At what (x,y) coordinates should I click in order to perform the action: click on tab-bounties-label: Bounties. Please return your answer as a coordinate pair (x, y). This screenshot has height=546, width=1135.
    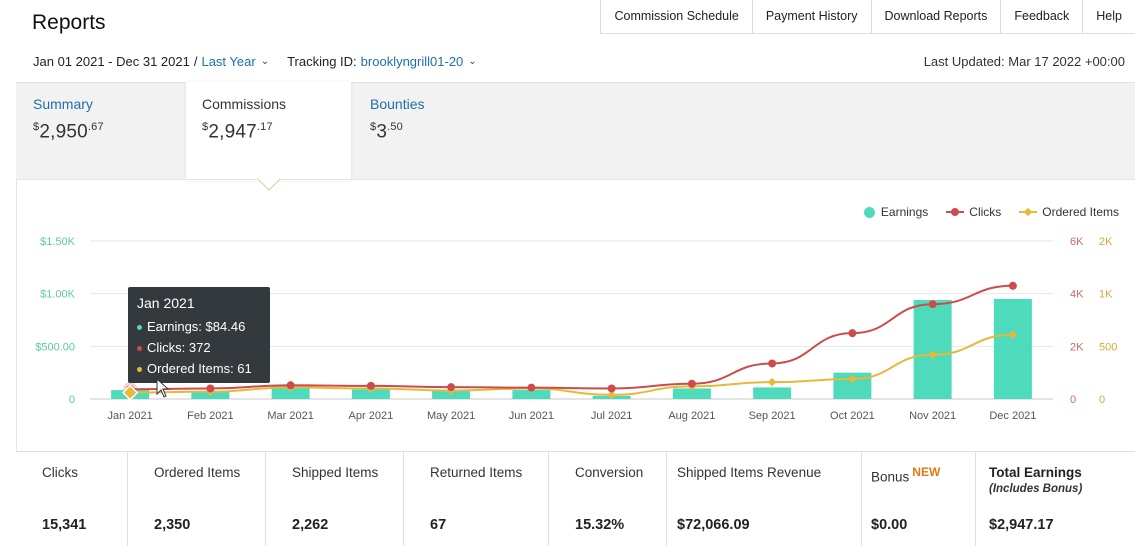
    Looking at the image, I should click on (397, 104).